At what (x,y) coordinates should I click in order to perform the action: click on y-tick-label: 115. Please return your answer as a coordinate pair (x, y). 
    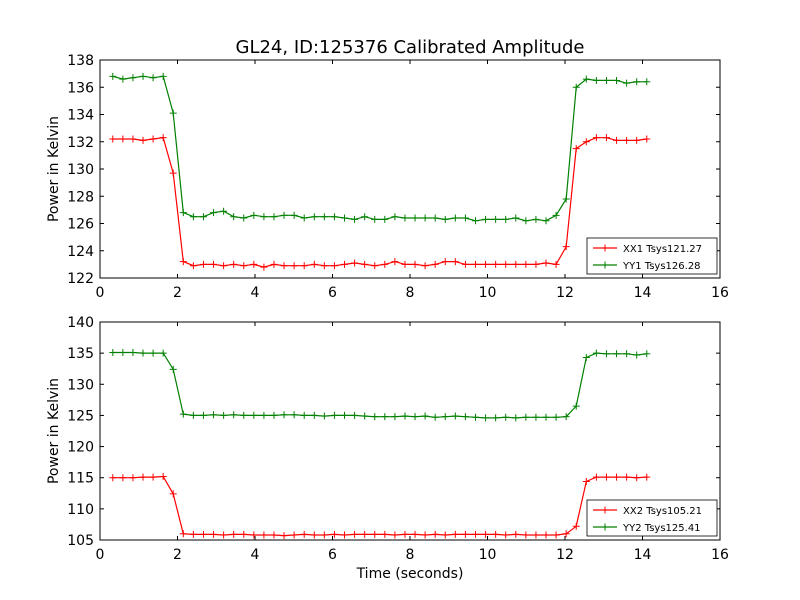
    Looking at the image, I should click on (80, 479).